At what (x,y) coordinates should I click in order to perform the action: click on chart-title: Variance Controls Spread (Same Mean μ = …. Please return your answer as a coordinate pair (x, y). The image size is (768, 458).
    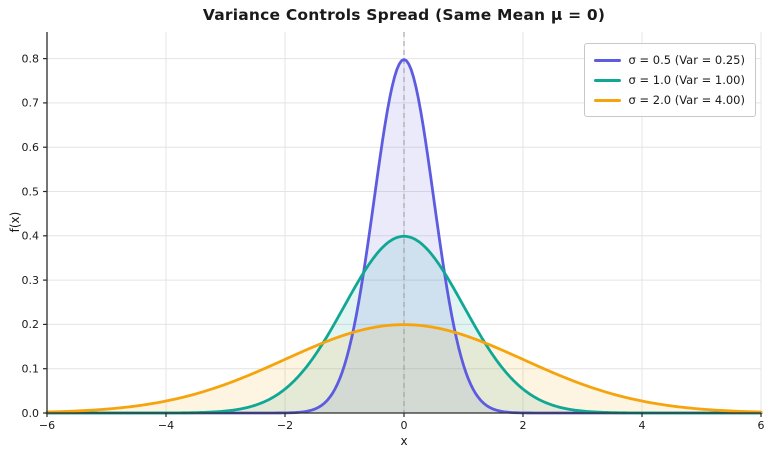
    Looking at the image, I should click on (404, 15).